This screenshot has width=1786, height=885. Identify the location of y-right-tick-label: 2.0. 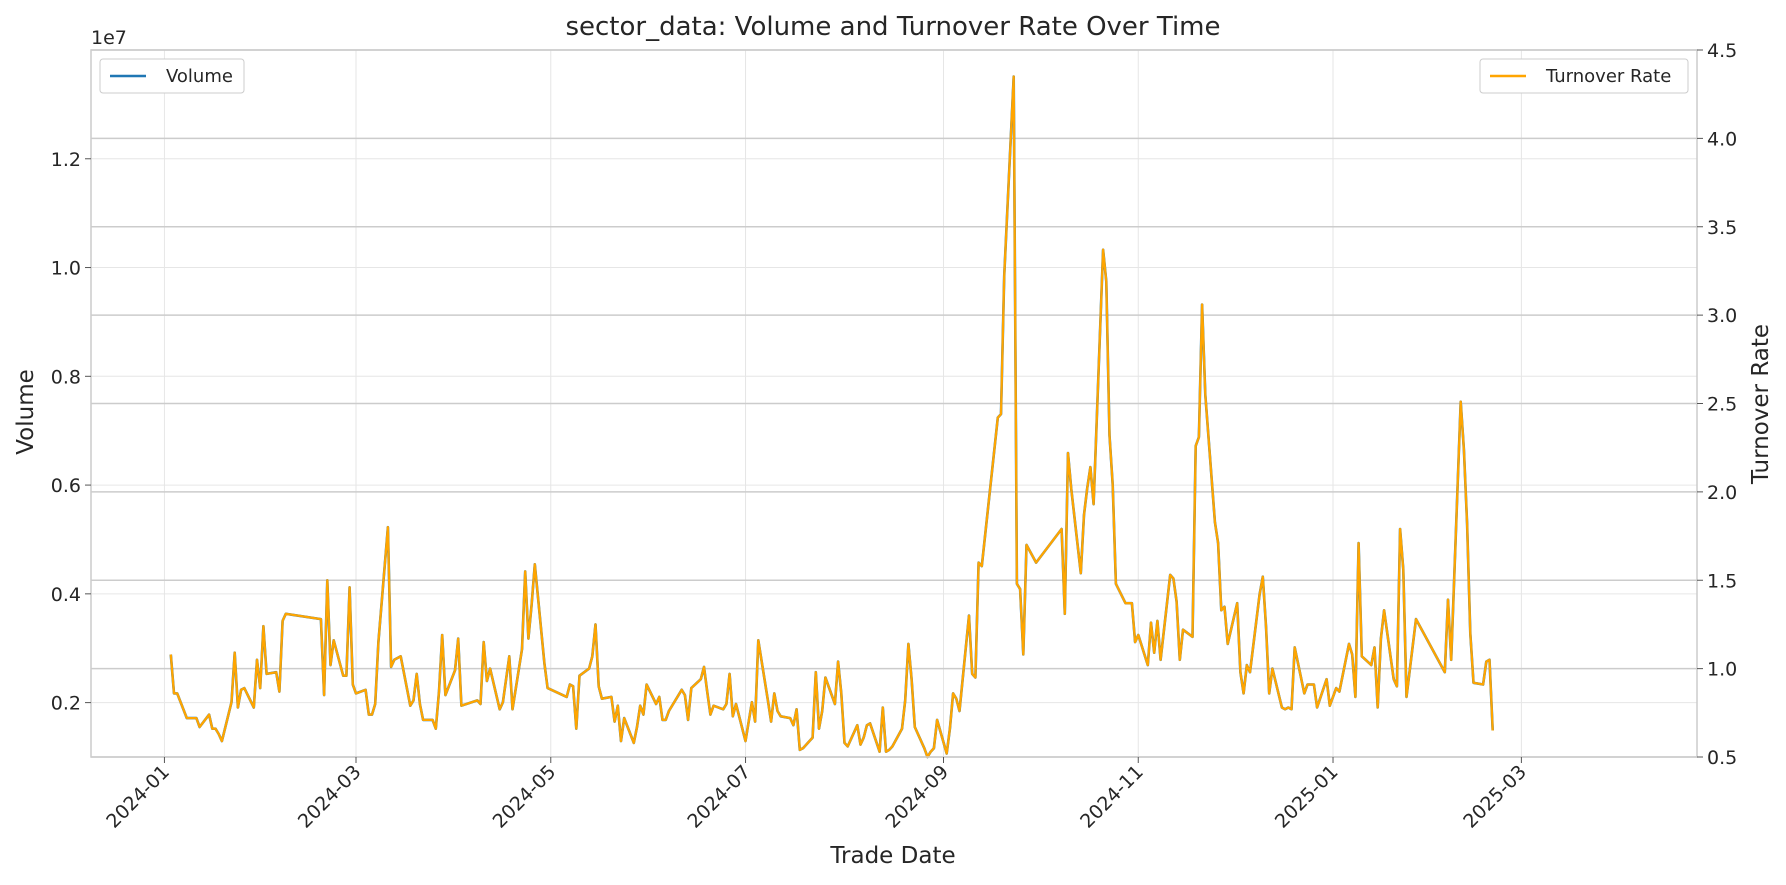
(1722, 493).